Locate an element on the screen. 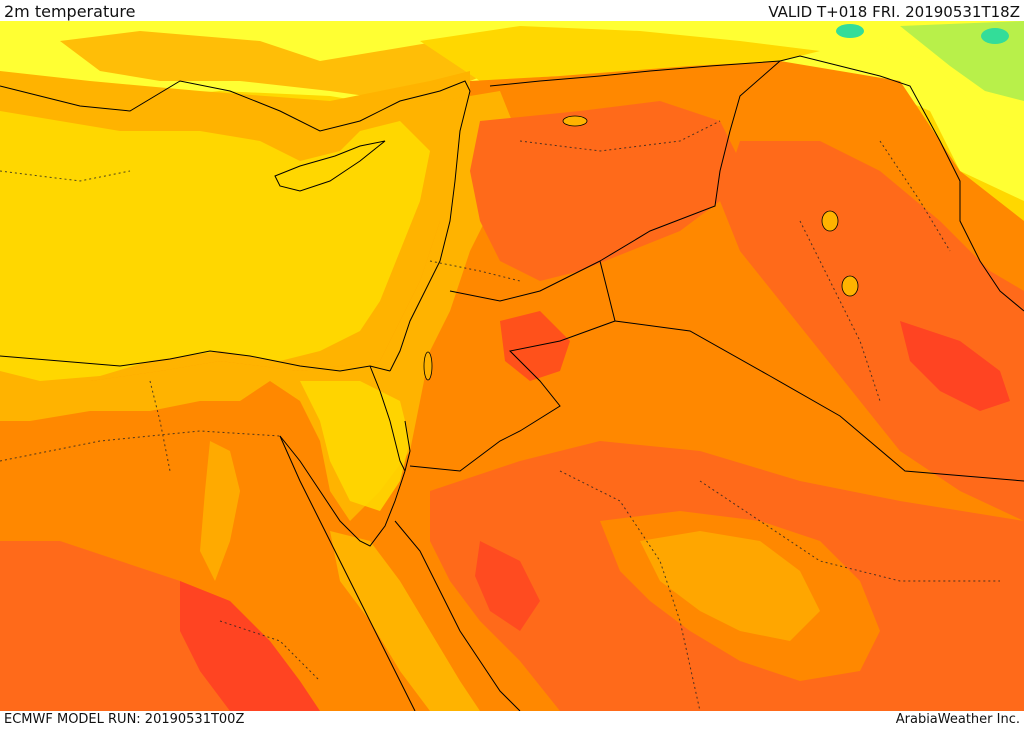 The image size is (1024, 729). zone-nile-valley is located at coordinates (220, 511).